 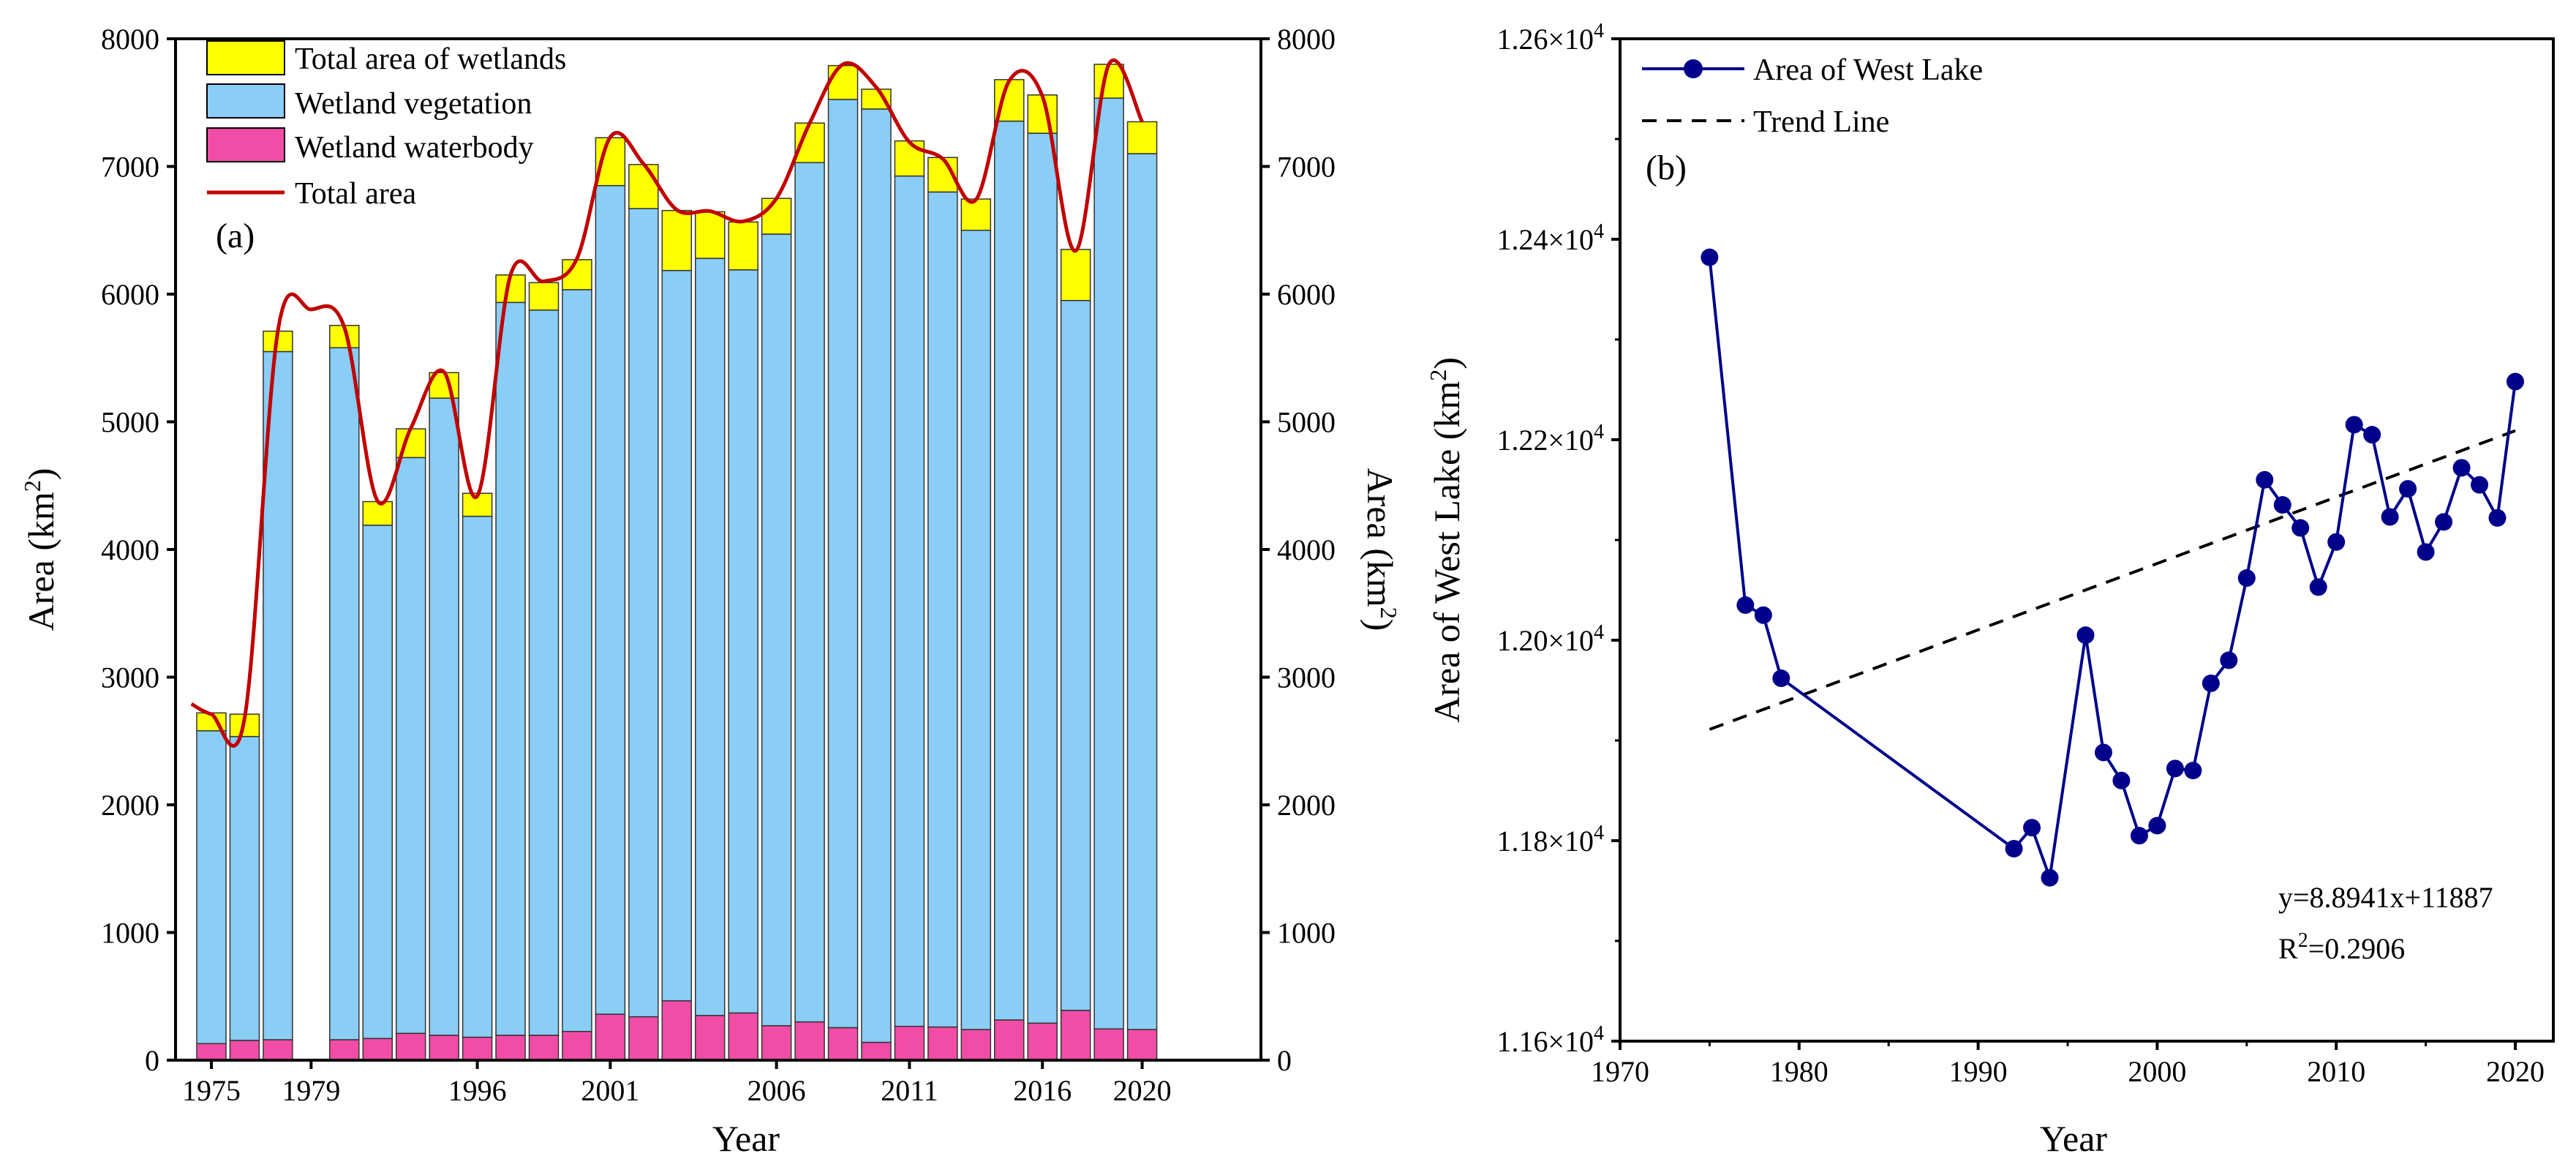 What do you see at coordinates (2515, 1071) in the screenshot?
I see `b-xtick-label-2020: 2020` at bounding box center [2515, 1071].